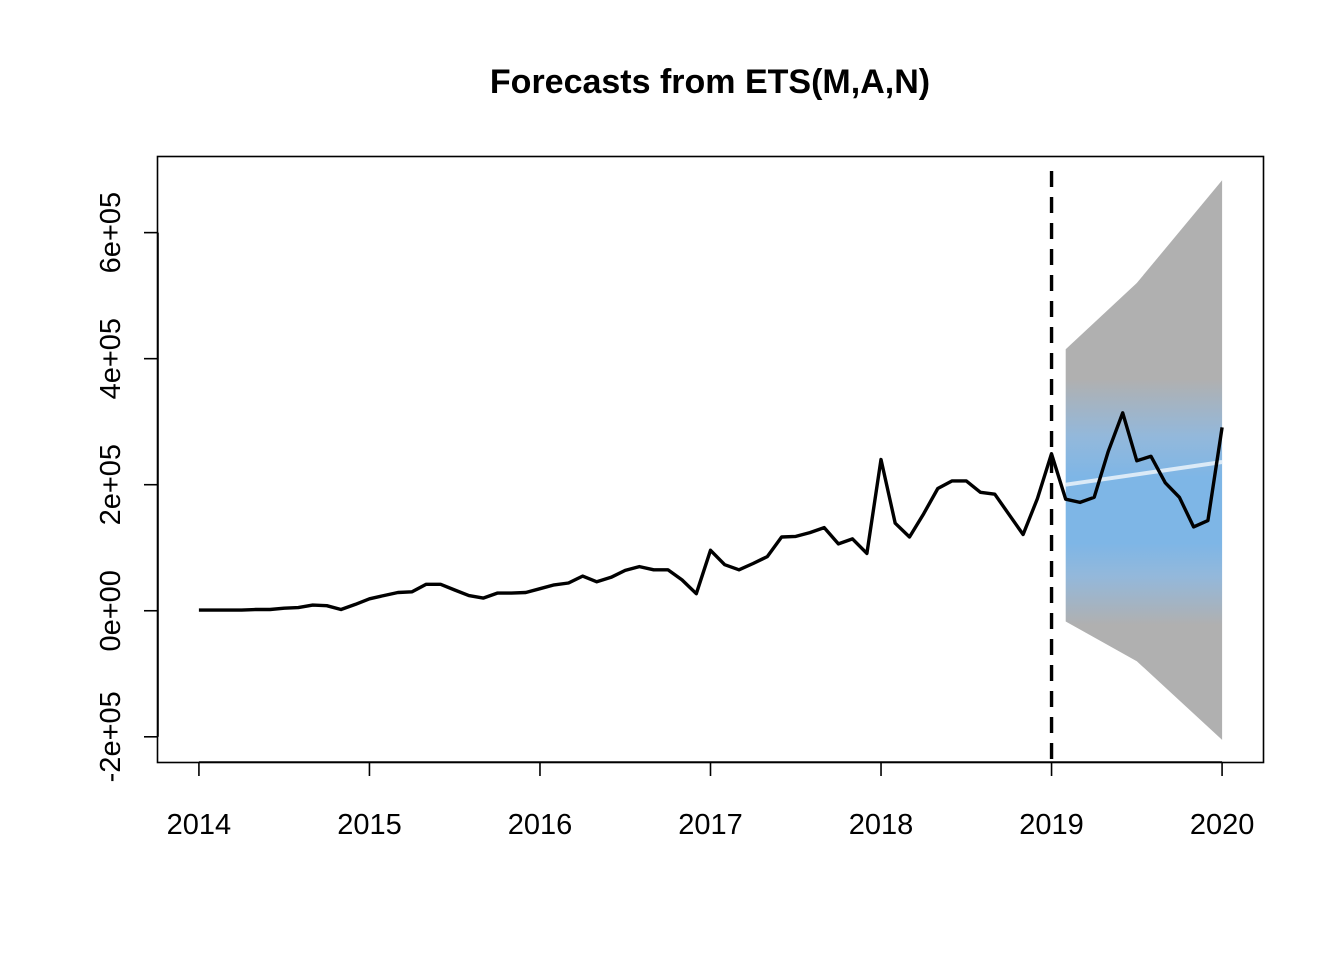 The width and height of the screenshot is (1344, 960). What do you see at coordinates (369, 825) in the screenshot?
I see `x-tick-label: 2015` at bounding box center [369, 825].